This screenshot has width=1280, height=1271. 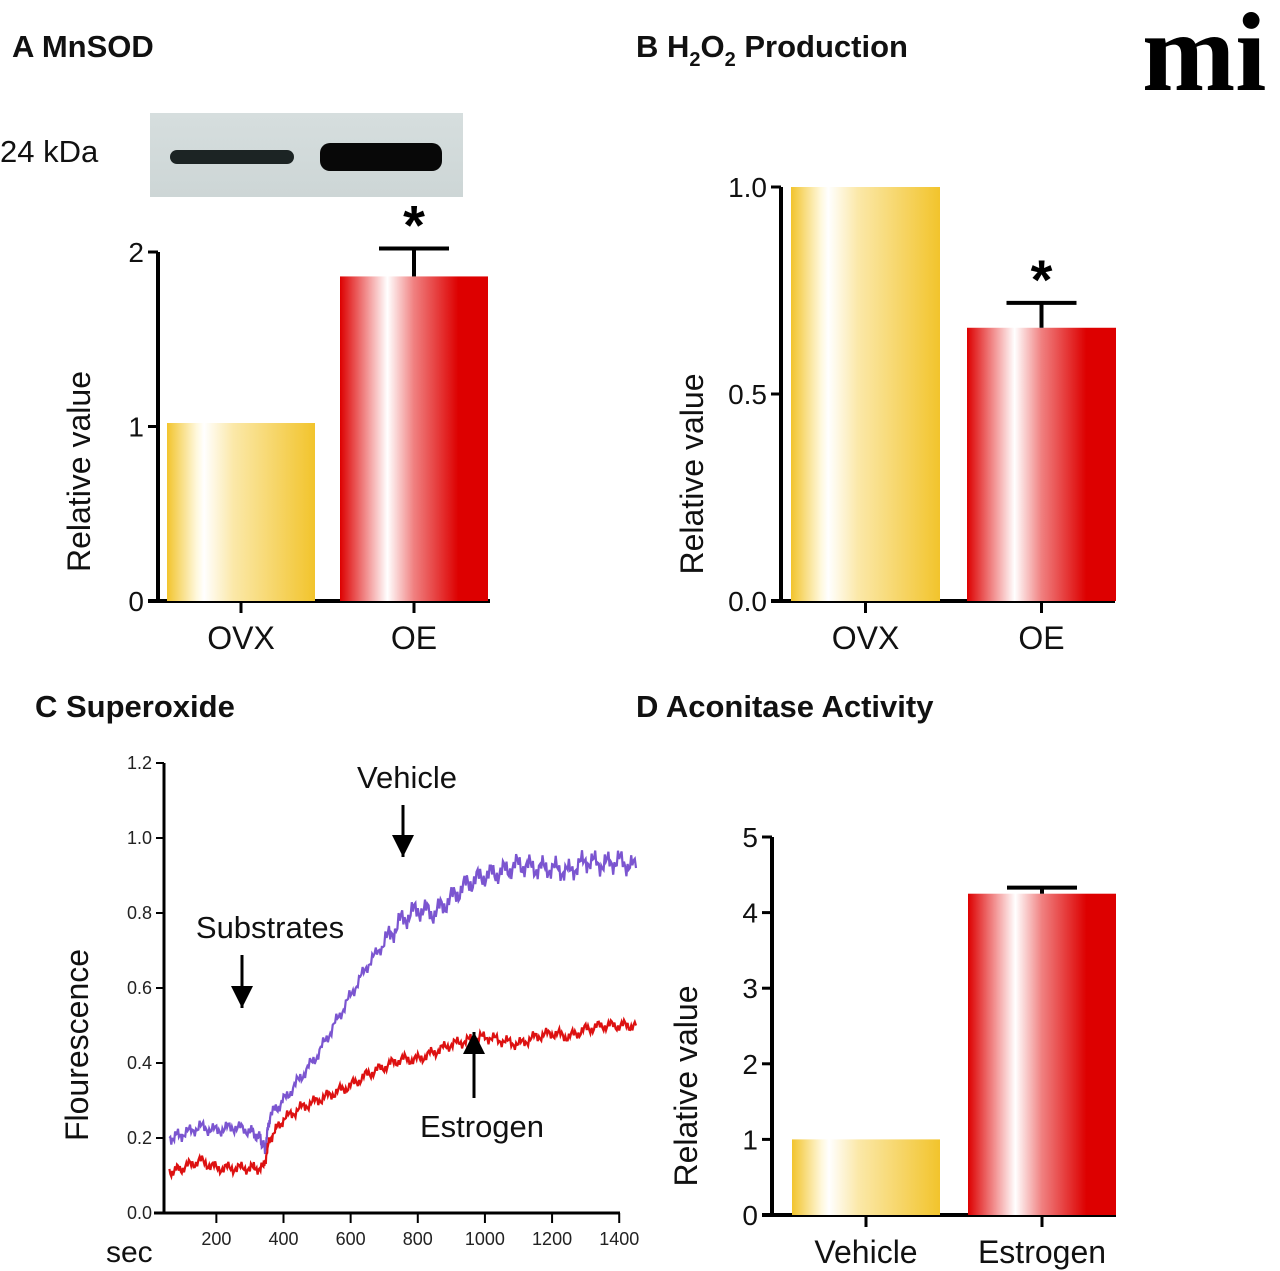 What do you see at coordinates (552, 1239) in the screenshot?
I see `x-tick-label: 1200` at bounding box center [552, 1239].